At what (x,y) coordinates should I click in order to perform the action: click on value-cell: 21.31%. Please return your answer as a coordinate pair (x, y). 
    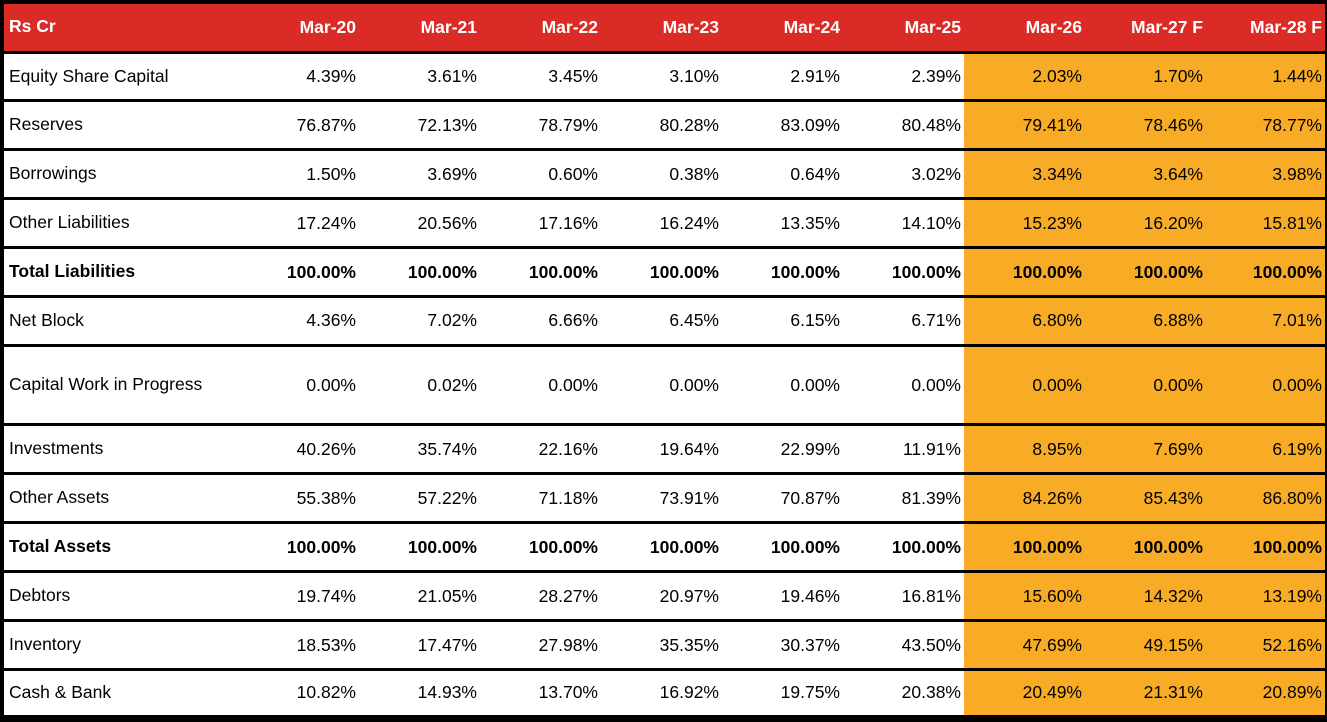
    Looking at the image, I should click on (1145, 694).